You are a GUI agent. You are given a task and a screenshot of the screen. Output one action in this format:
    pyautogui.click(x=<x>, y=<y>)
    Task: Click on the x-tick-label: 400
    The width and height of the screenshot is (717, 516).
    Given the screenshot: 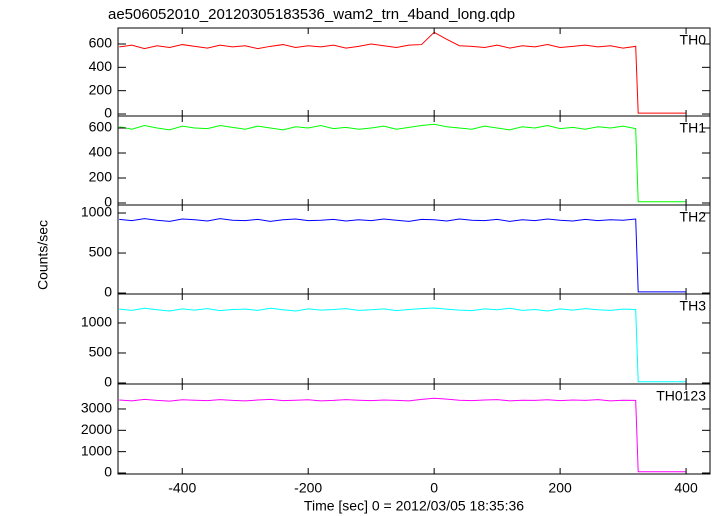 What is the action you would take?
    pyautogui.click(x=686, y=488)
    